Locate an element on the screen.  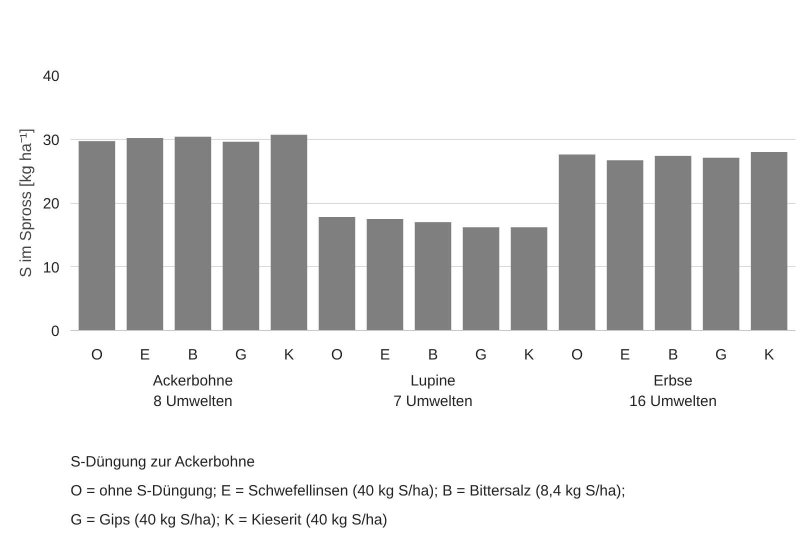
text: S-Düngung zur Ackerbohne O = ohne S-Düngung; E = Schwefellinsen (40 kg S/ha); B = Bittersalz (8,4 kg S/ha); G = Gips (40 kg S/ha); K = Kieserit (40 kg S/ha) is located at coordinates (348, 491).